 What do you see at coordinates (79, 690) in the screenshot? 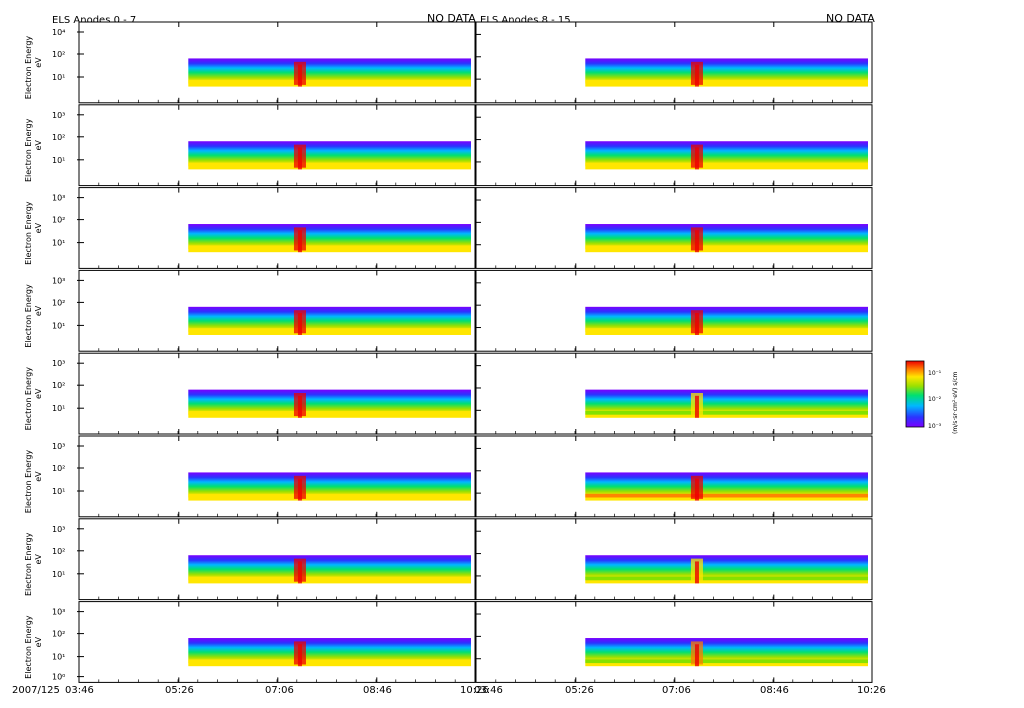
I see `x-tick-0346-left: 03:46` at bounding box center [79, 690].